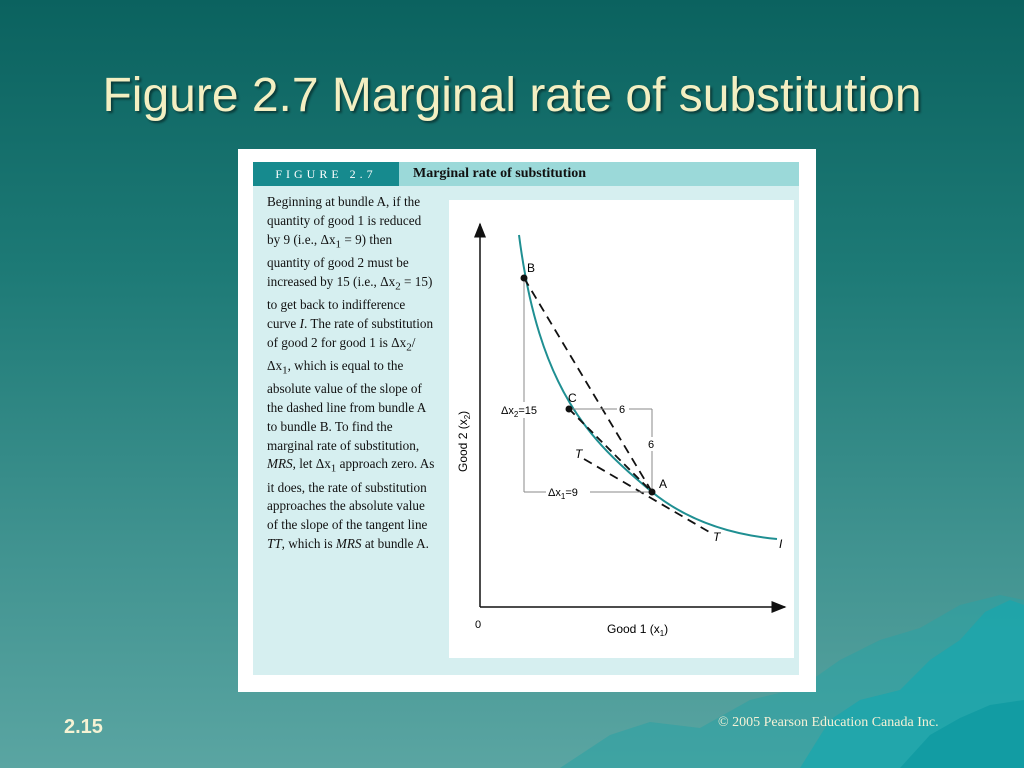 This screenshot has height=768, width=1024. Describe the element at coordinates (478, 625) in the screenshot. I see `origin-label: 0` at that location.